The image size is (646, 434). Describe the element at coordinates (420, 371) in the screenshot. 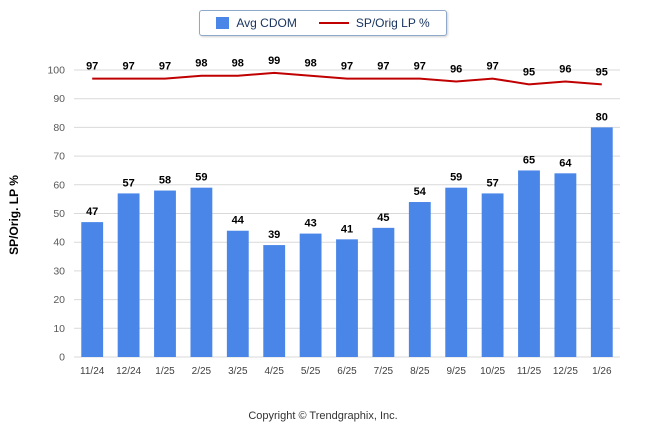

I see `x-category-label: 8/25` at that location.